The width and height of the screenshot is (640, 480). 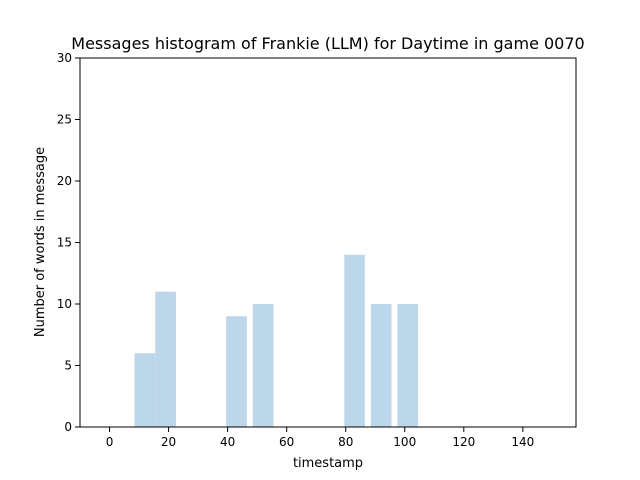 I want to click on y-tick-label: 30, so click(x=64, y=58).